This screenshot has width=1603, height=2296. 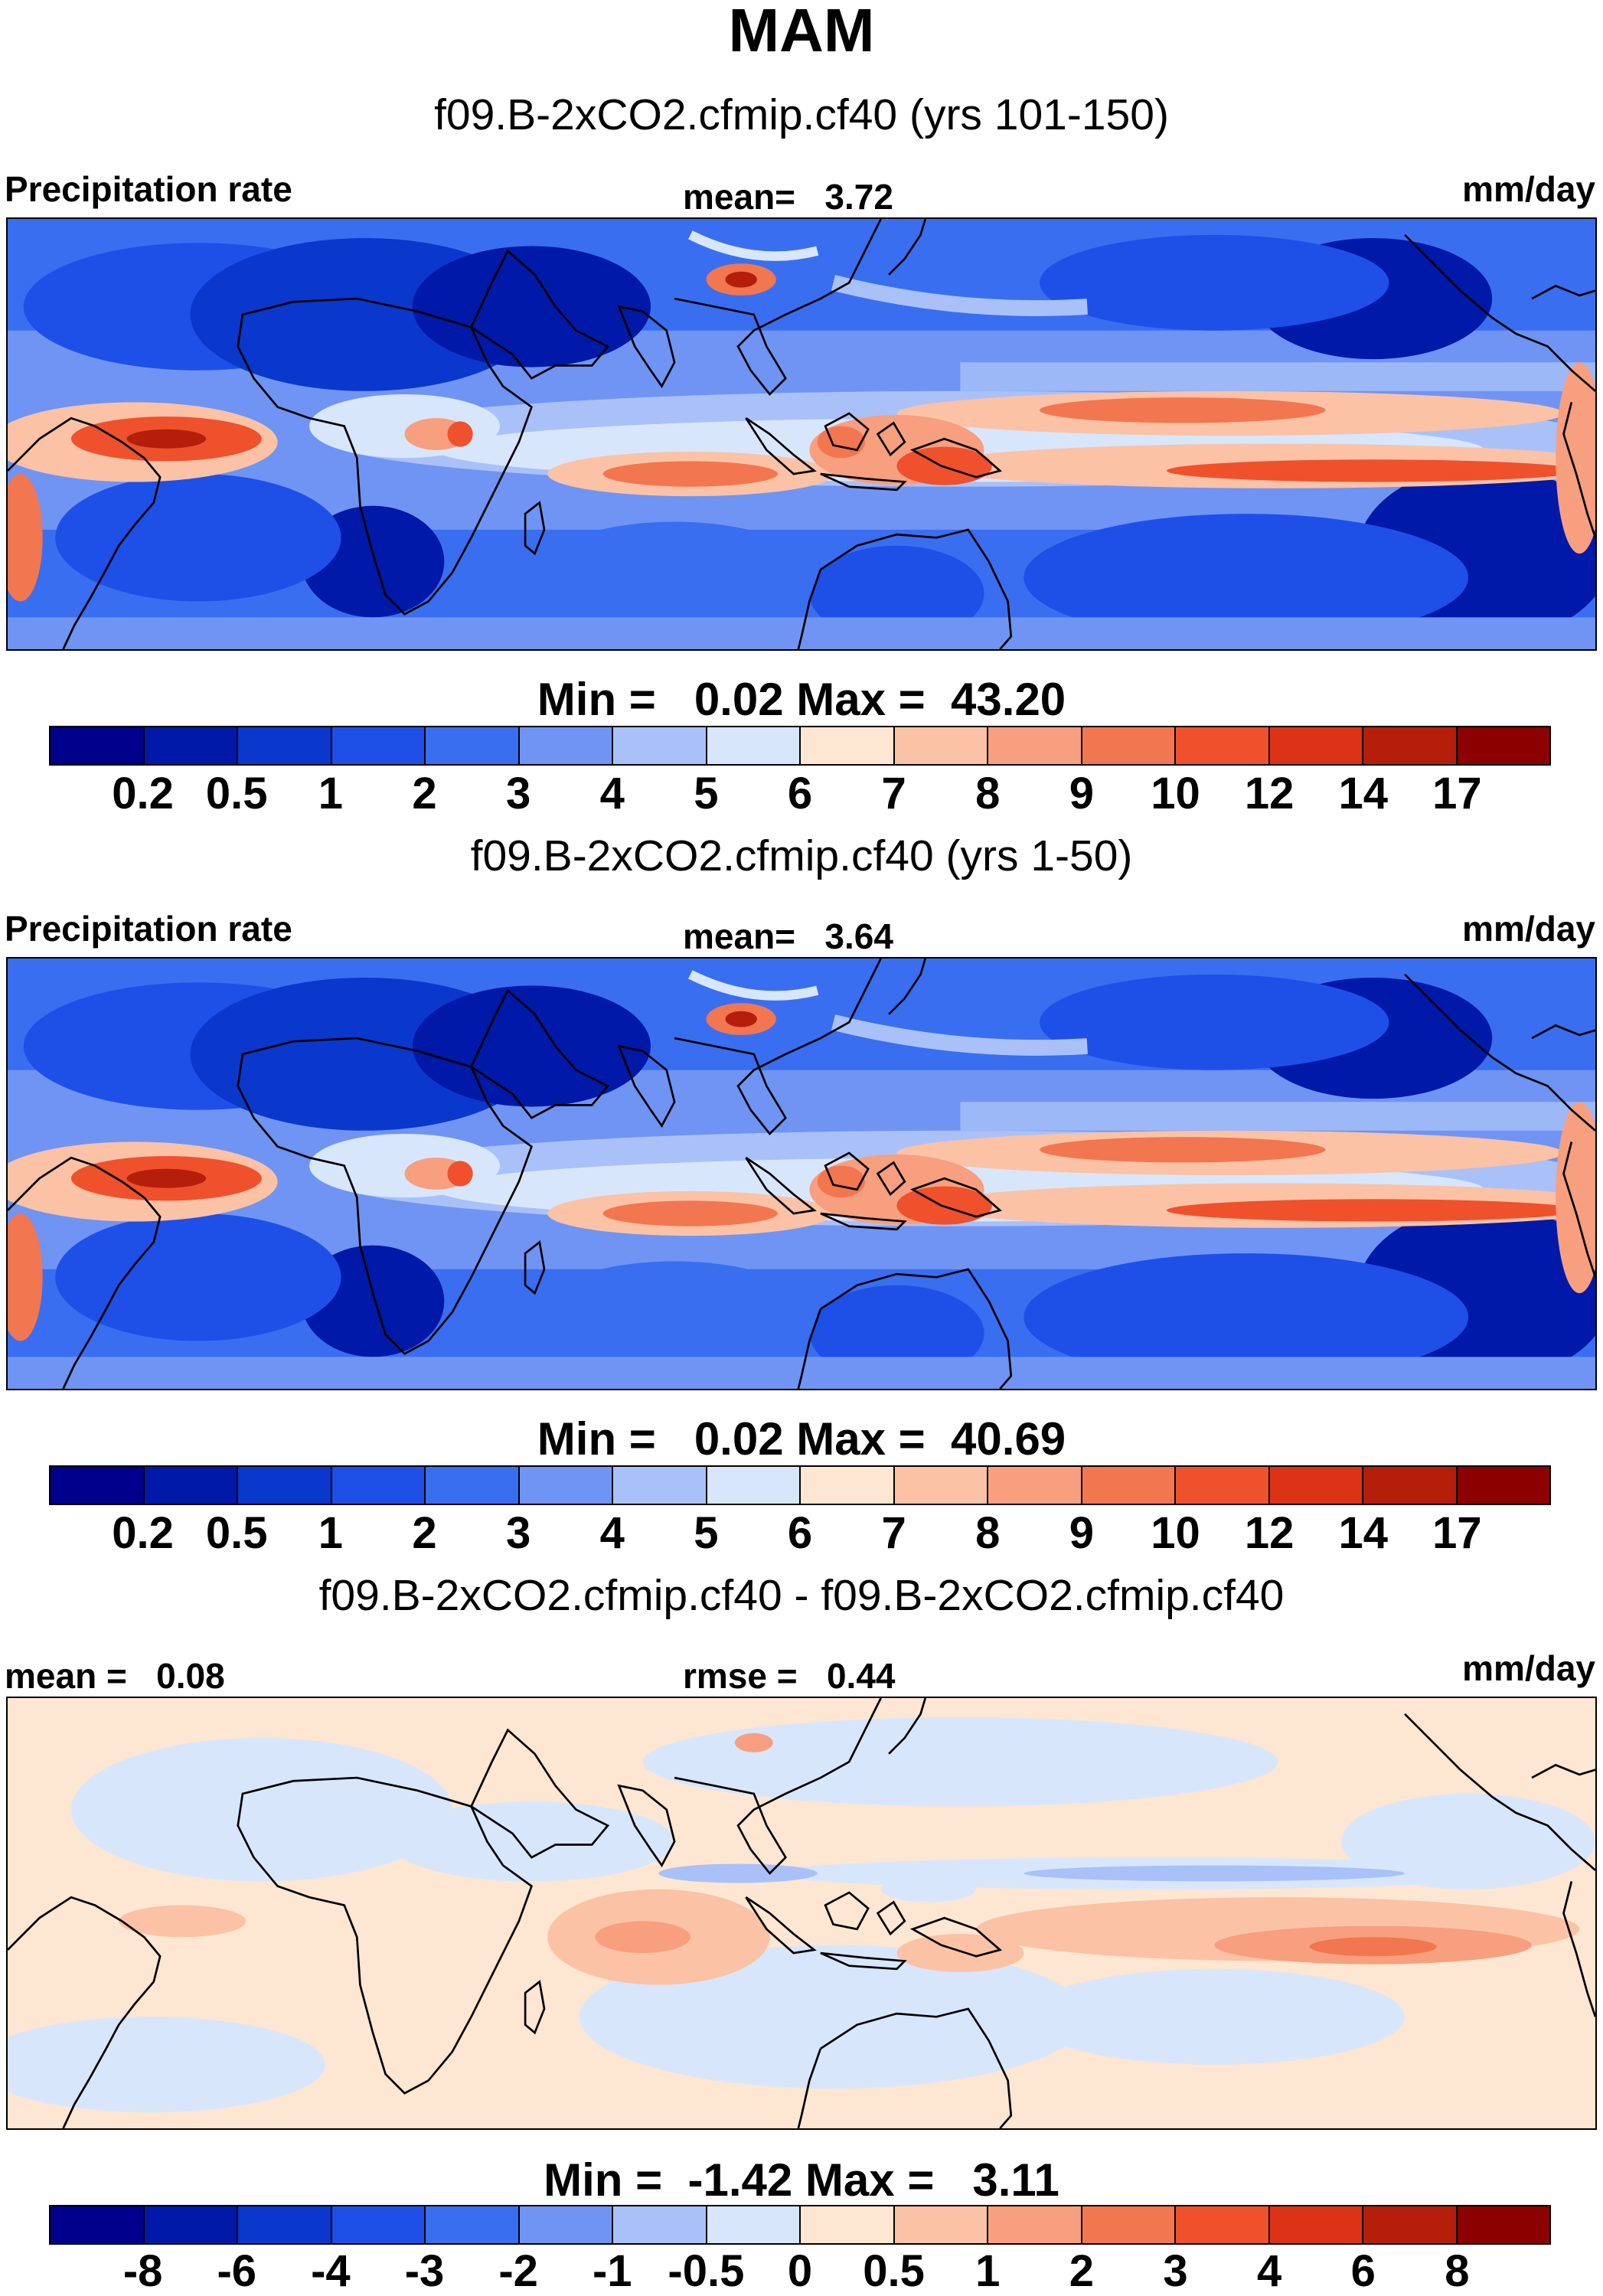 What do you see at coordinates (1269, 1533) in the screenshot?
I see `colorbar-tick-label: 12` at bounding box center [1269, 1533].